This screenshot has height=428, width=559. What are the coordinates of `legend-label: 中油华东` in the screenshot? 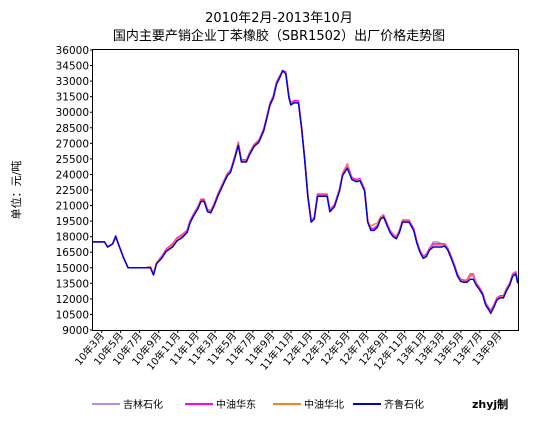 It's located at (236, 404).